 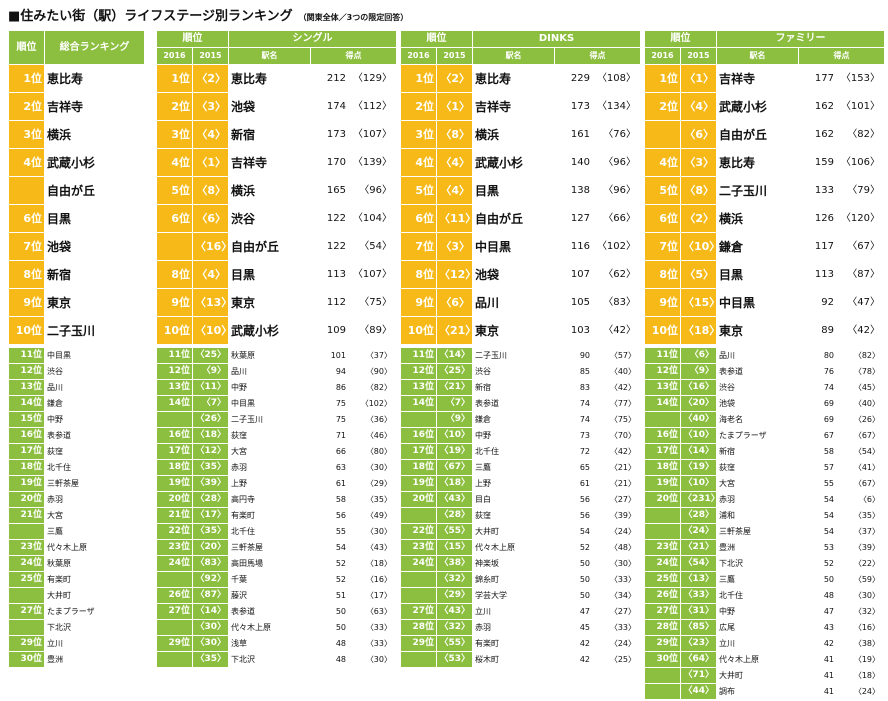 What do you see at coordinates (860, 78) in the screenshot?
I see `score-2015: 〈153〉` at bounding box center [860, 78].